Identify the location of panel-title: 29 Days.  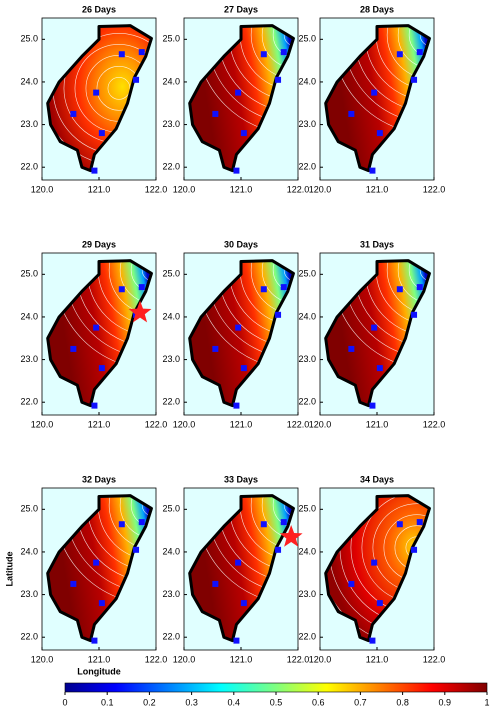
(99, 244).